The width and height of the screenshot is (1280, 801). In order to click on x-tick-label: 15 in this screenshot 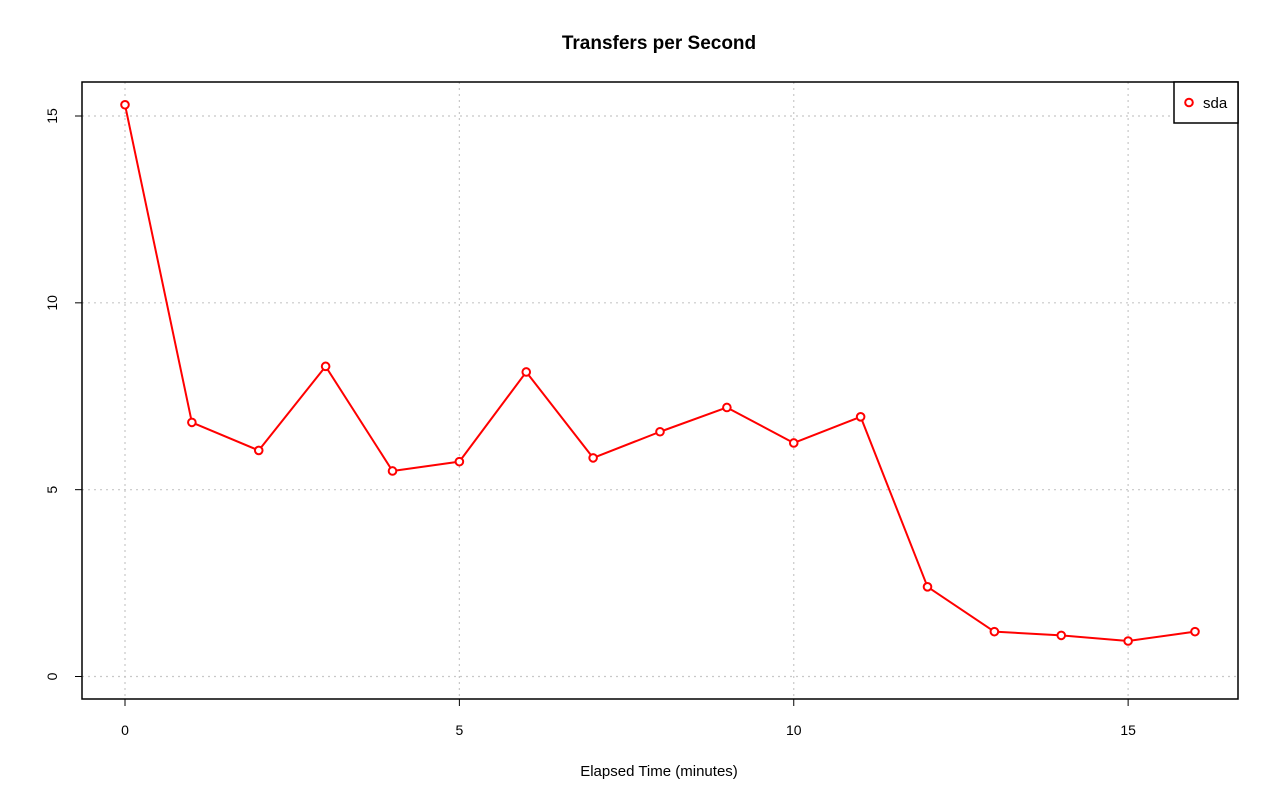, I will do `click(1128, 730)`.